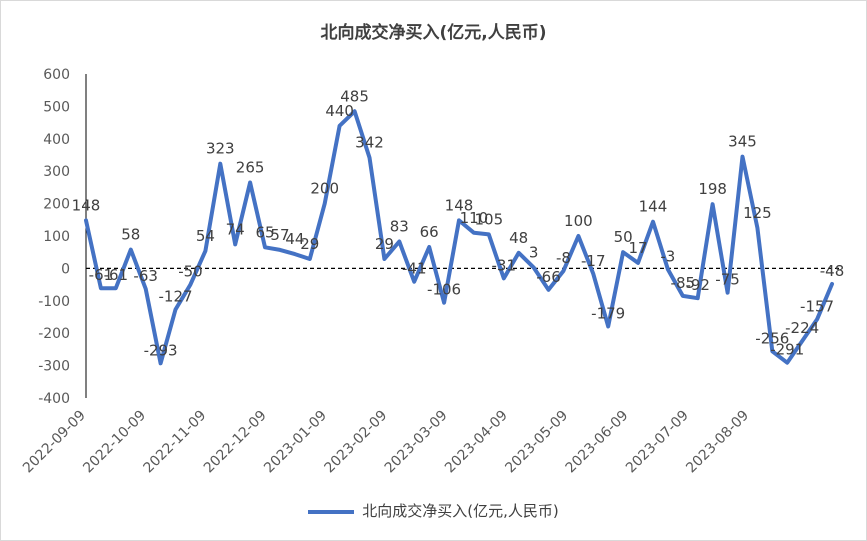 The height and width of the screenshot is (541, 867). Describe the element at coordinates (712, 189) in the screenshot. I see `data-label: 198` at that location.